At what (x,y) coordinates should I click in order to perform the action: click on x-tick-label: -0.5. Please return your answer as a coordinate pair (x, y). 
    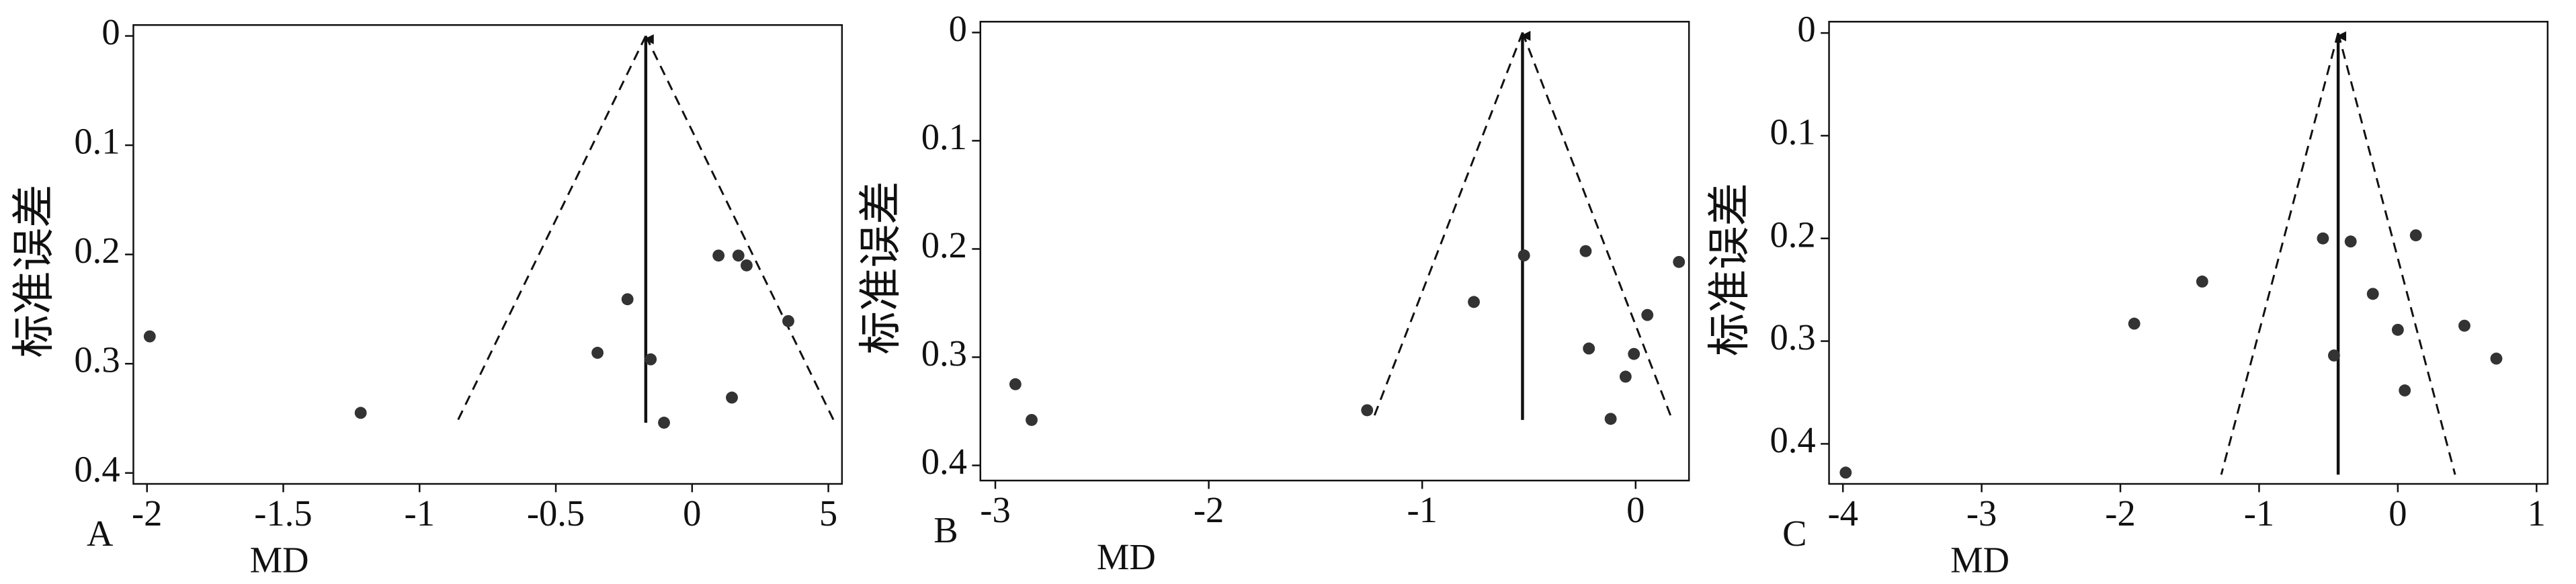
    Looking at the image, I should click on (556, 513).